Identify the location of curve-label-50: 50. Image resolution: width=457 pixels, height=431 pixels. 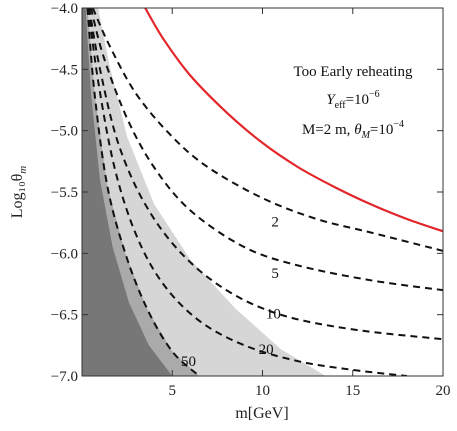
(188, 362).